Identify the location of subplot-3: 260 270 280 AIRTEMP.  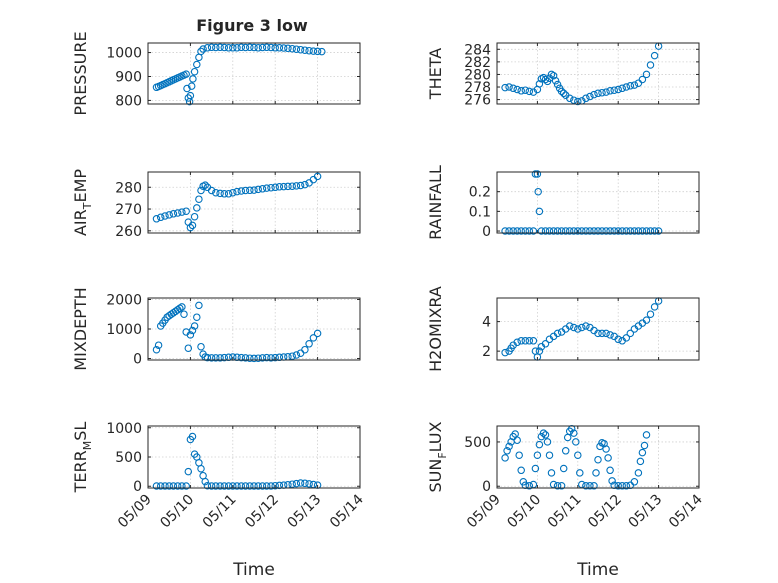
(216, 204).